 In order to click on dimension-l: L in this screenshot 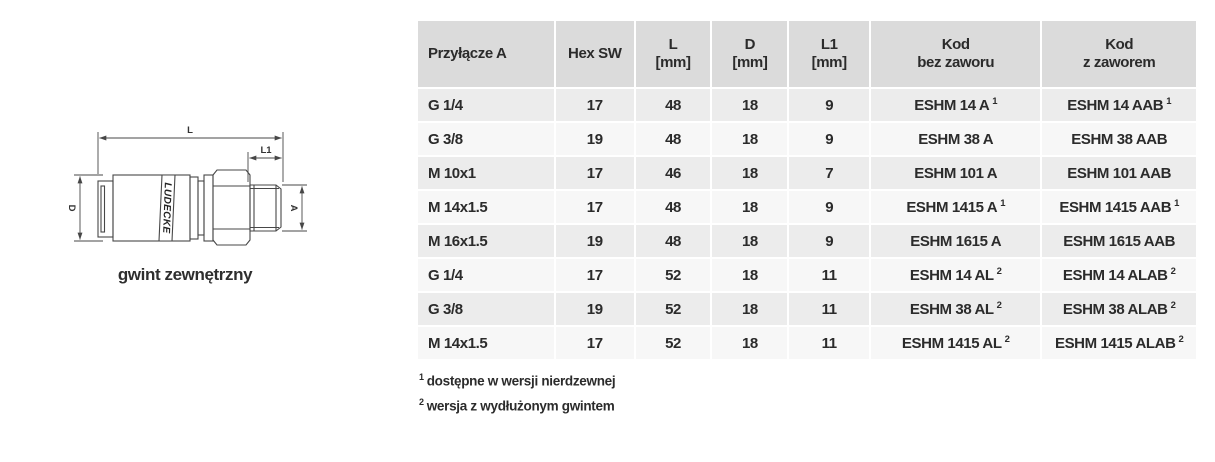, I will do `click(190, 153)`.